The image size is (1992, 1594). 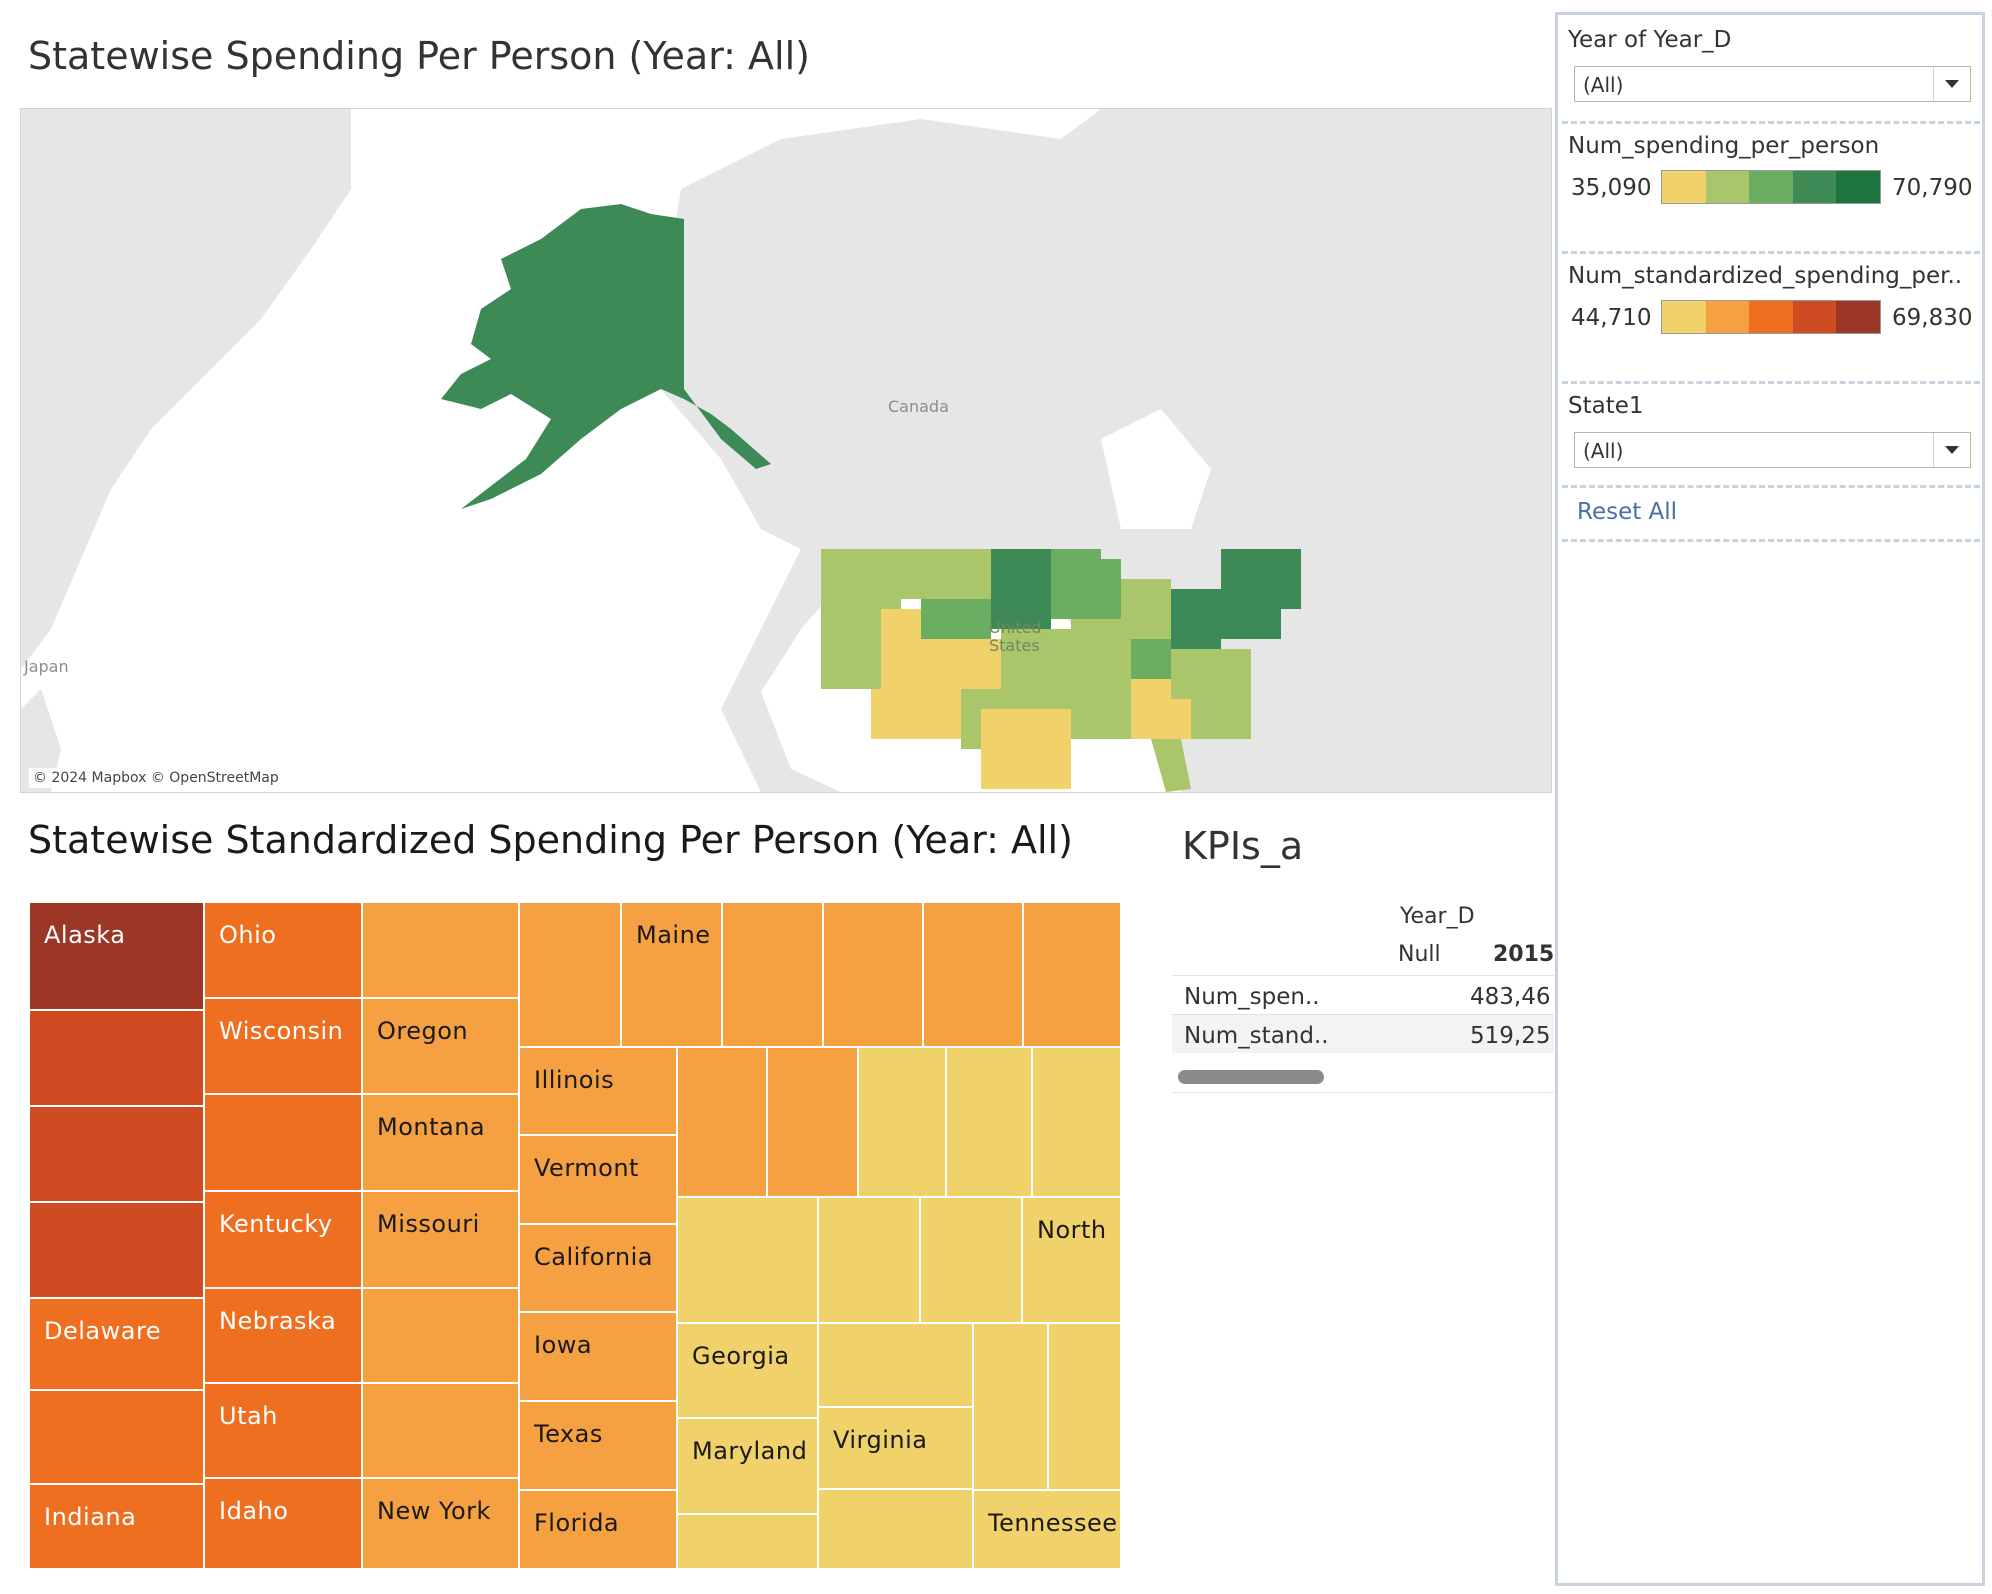 I want to click on canada-label: Canada, so click(x=918, y=406).